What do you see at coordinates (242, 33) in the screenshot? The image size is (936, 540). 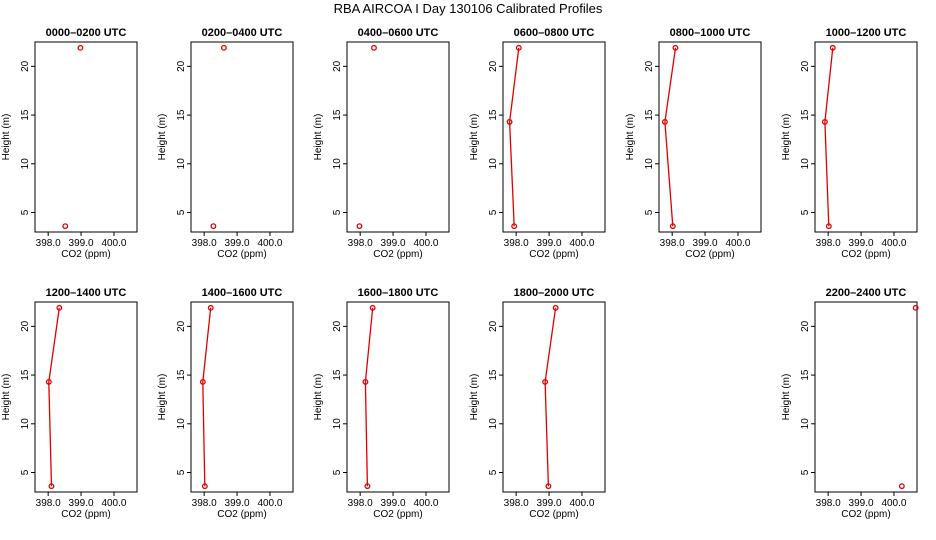 I see `panel-title: 0200–0400 UTC` at bounding box center [242, 33].